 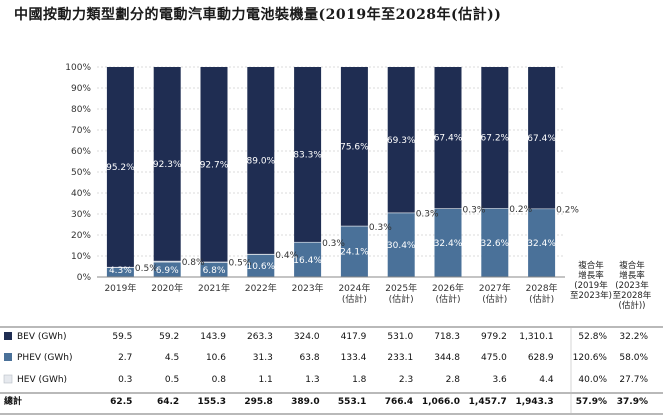 What do you see at coordinates (494, 358) in the screenshot?
I see `table-cell: 475.0` at bounding box center [494, 358].